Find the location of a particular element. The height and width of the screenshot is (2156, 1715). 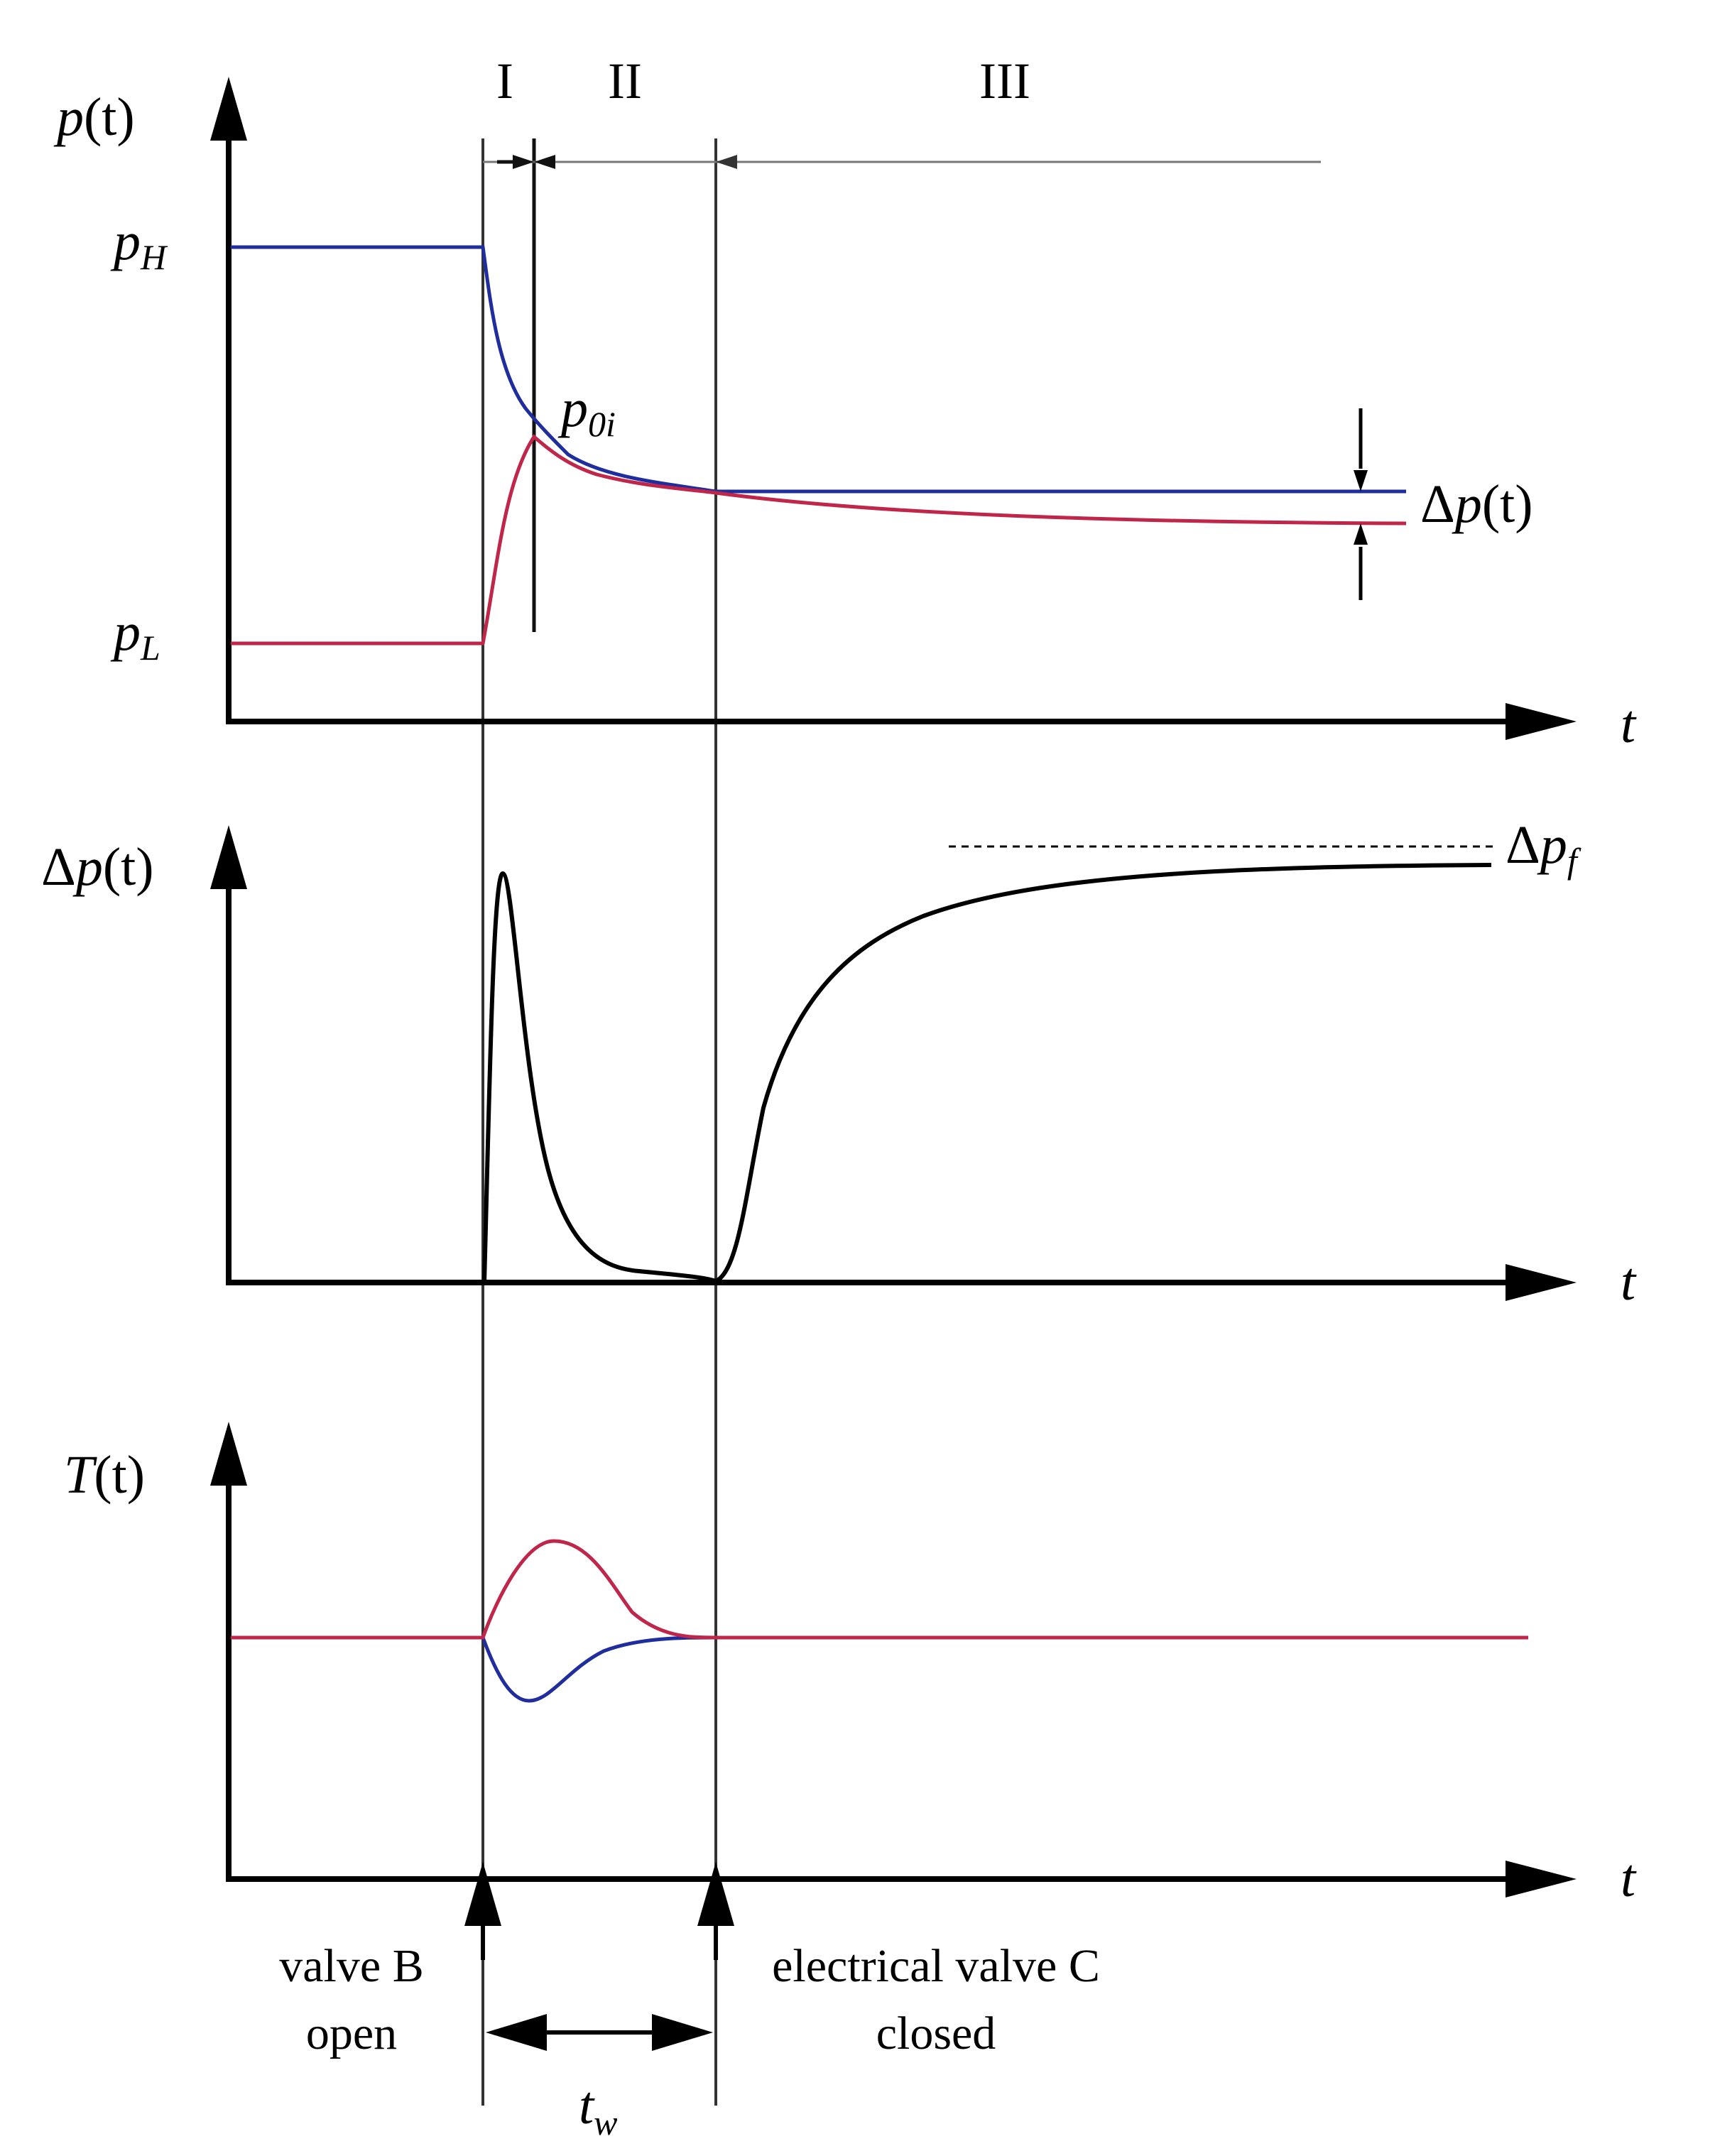

delta-p-label-top: Δp(t) is located at coordinates (1476, 504).